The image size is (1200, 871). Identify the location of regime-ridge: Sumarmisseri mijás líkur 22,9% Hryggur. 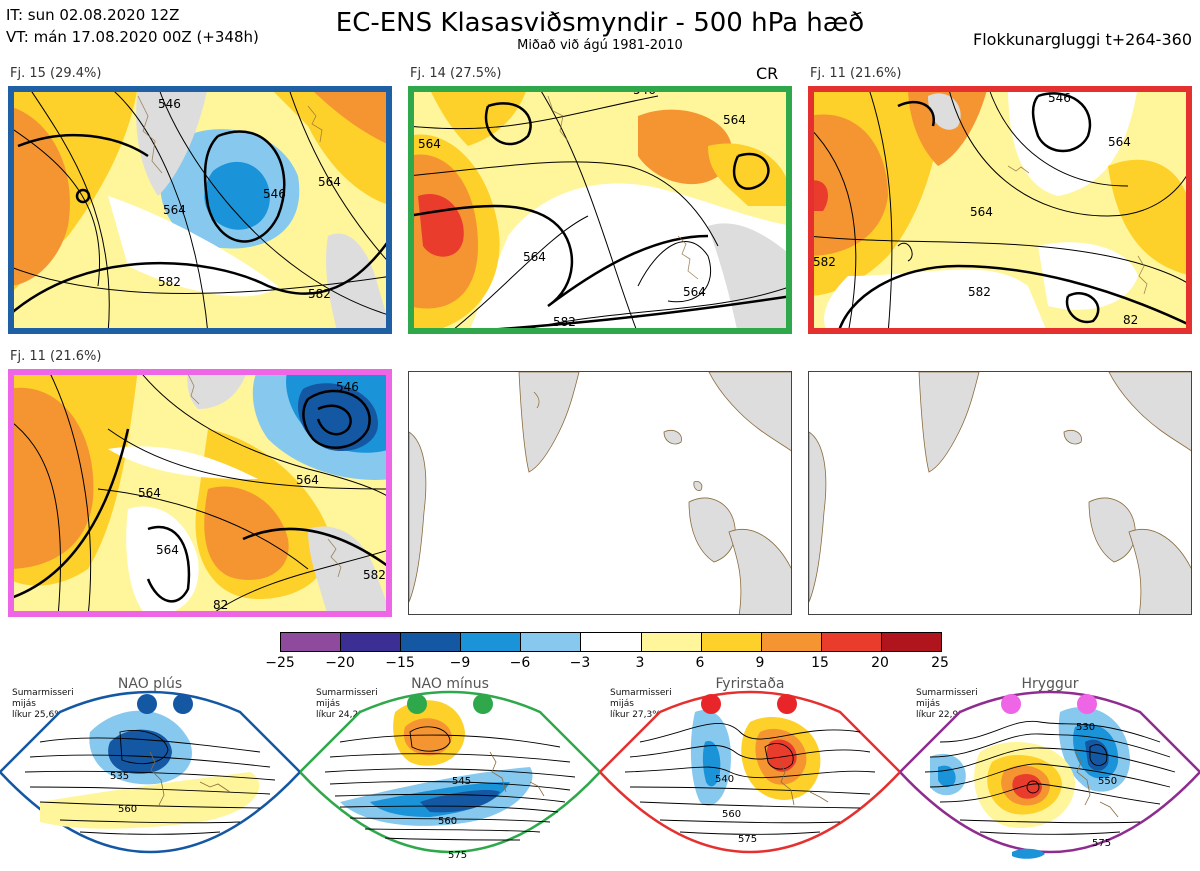
(1050, 771).